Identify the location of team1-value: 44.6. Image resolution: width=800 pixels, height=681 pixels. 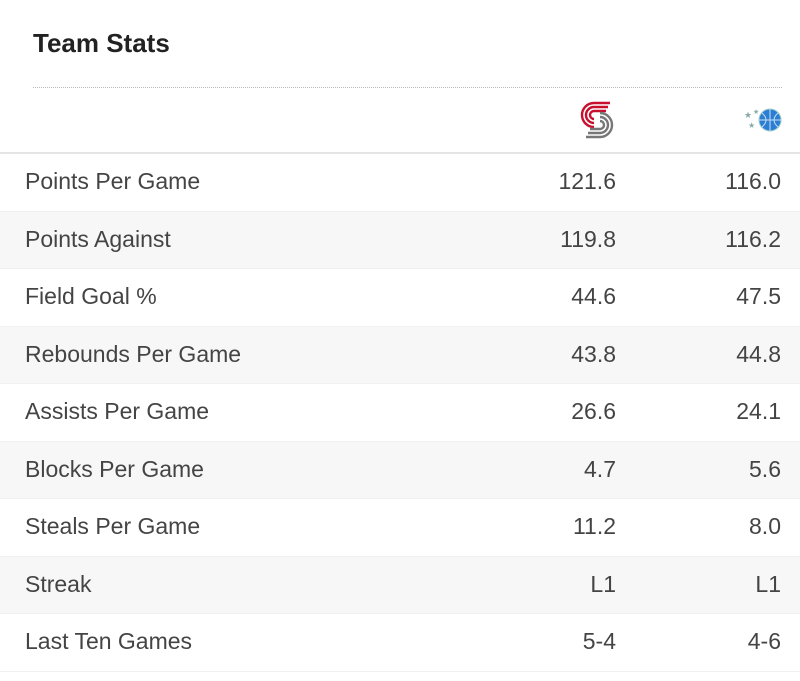
(593, 296).